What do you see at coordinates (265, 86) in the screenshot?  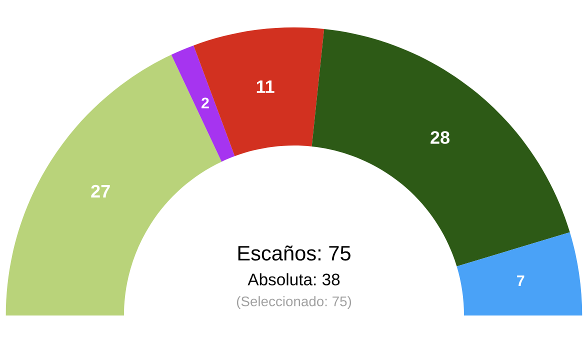 I see `data-label: 11` at bounding box center [265, 86].